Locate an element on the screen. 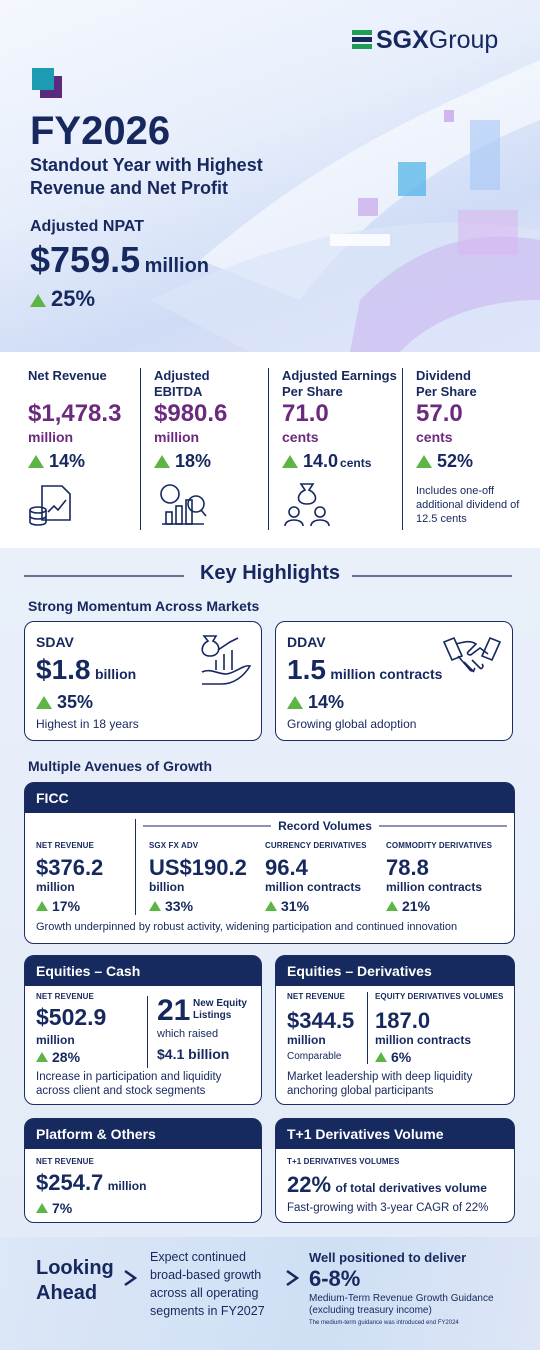 This screenshot has width=540, height=1350. summary-label: Adjusted EBITDA is located at coordinates (182, 383).